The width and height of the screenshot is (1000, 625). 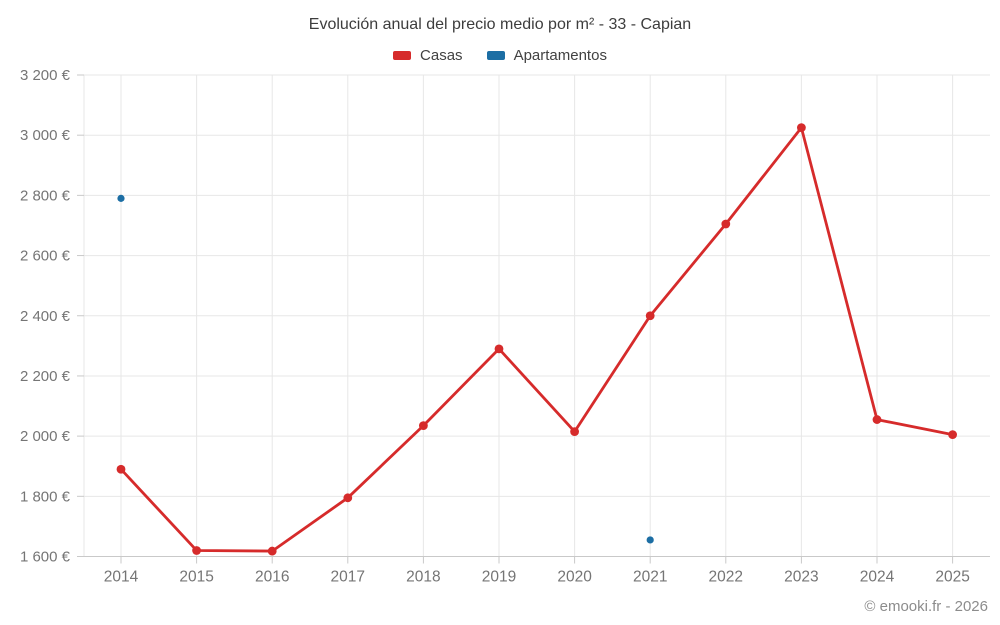 I want to click on data-point-casas-2019, so click(x=499, y=349).